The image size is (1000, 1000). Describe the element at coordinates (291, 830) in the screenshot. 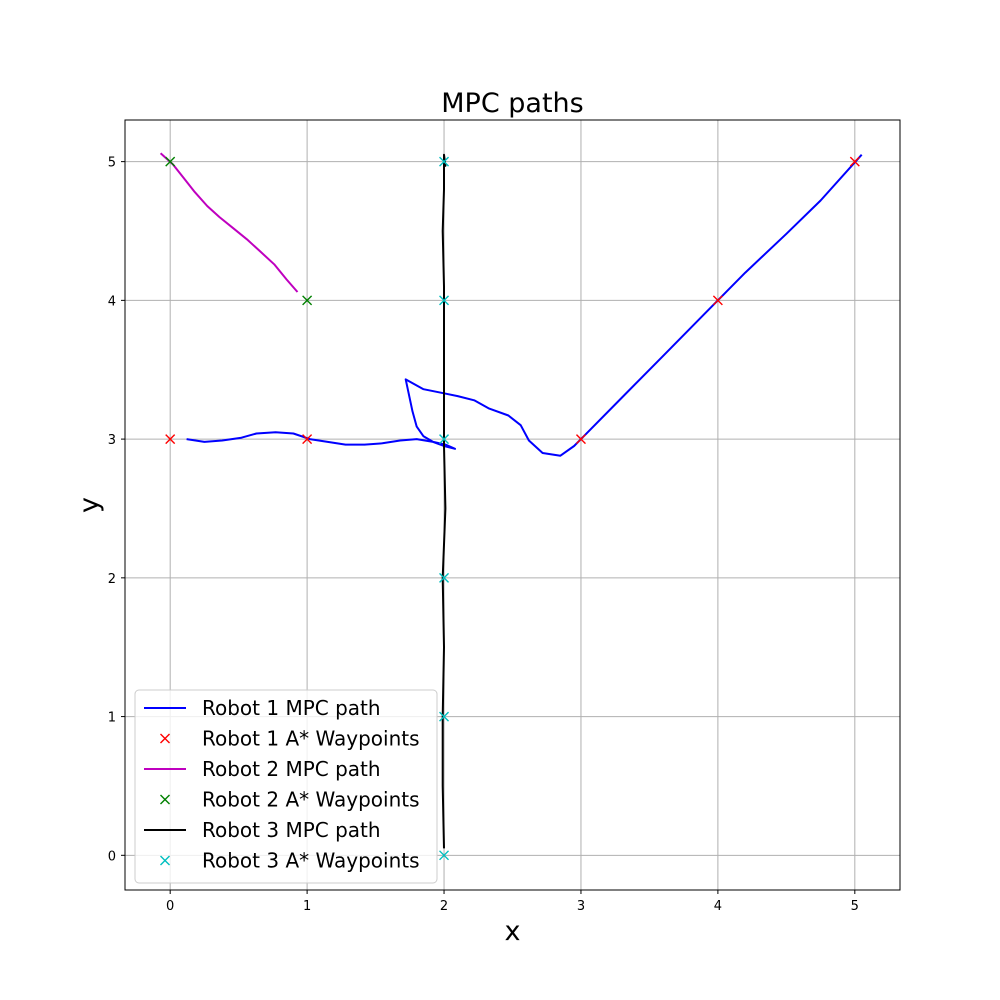

I see `legend-label: Robot 3 MPC path` at that location.